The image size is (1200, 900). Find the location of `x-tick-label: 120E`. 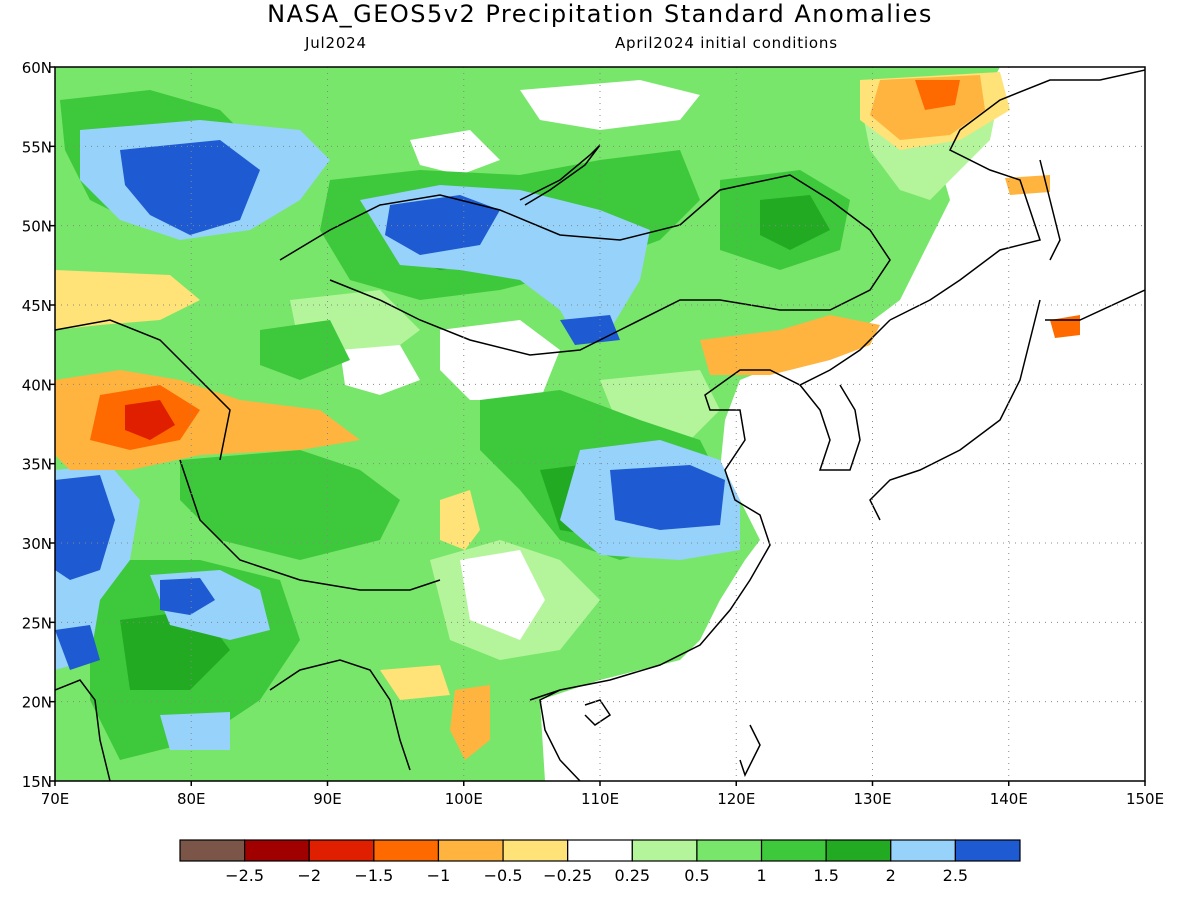

x-tick-label: 120E is located at coordinates (736, 799).